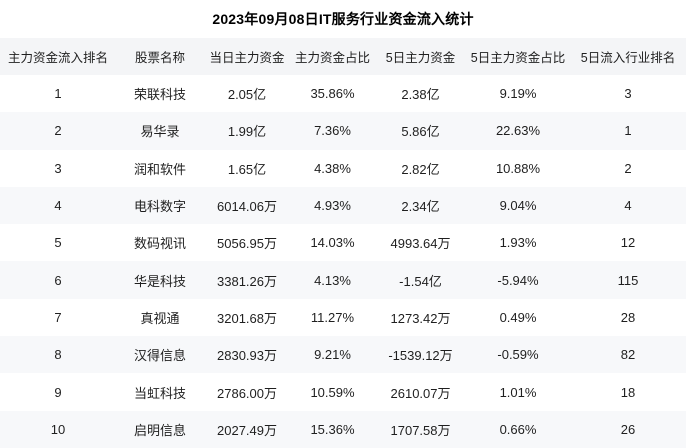 The image size is (686, 448). I want to click on main-capital-ratio-cell: 14.03%, so click(332, 243).